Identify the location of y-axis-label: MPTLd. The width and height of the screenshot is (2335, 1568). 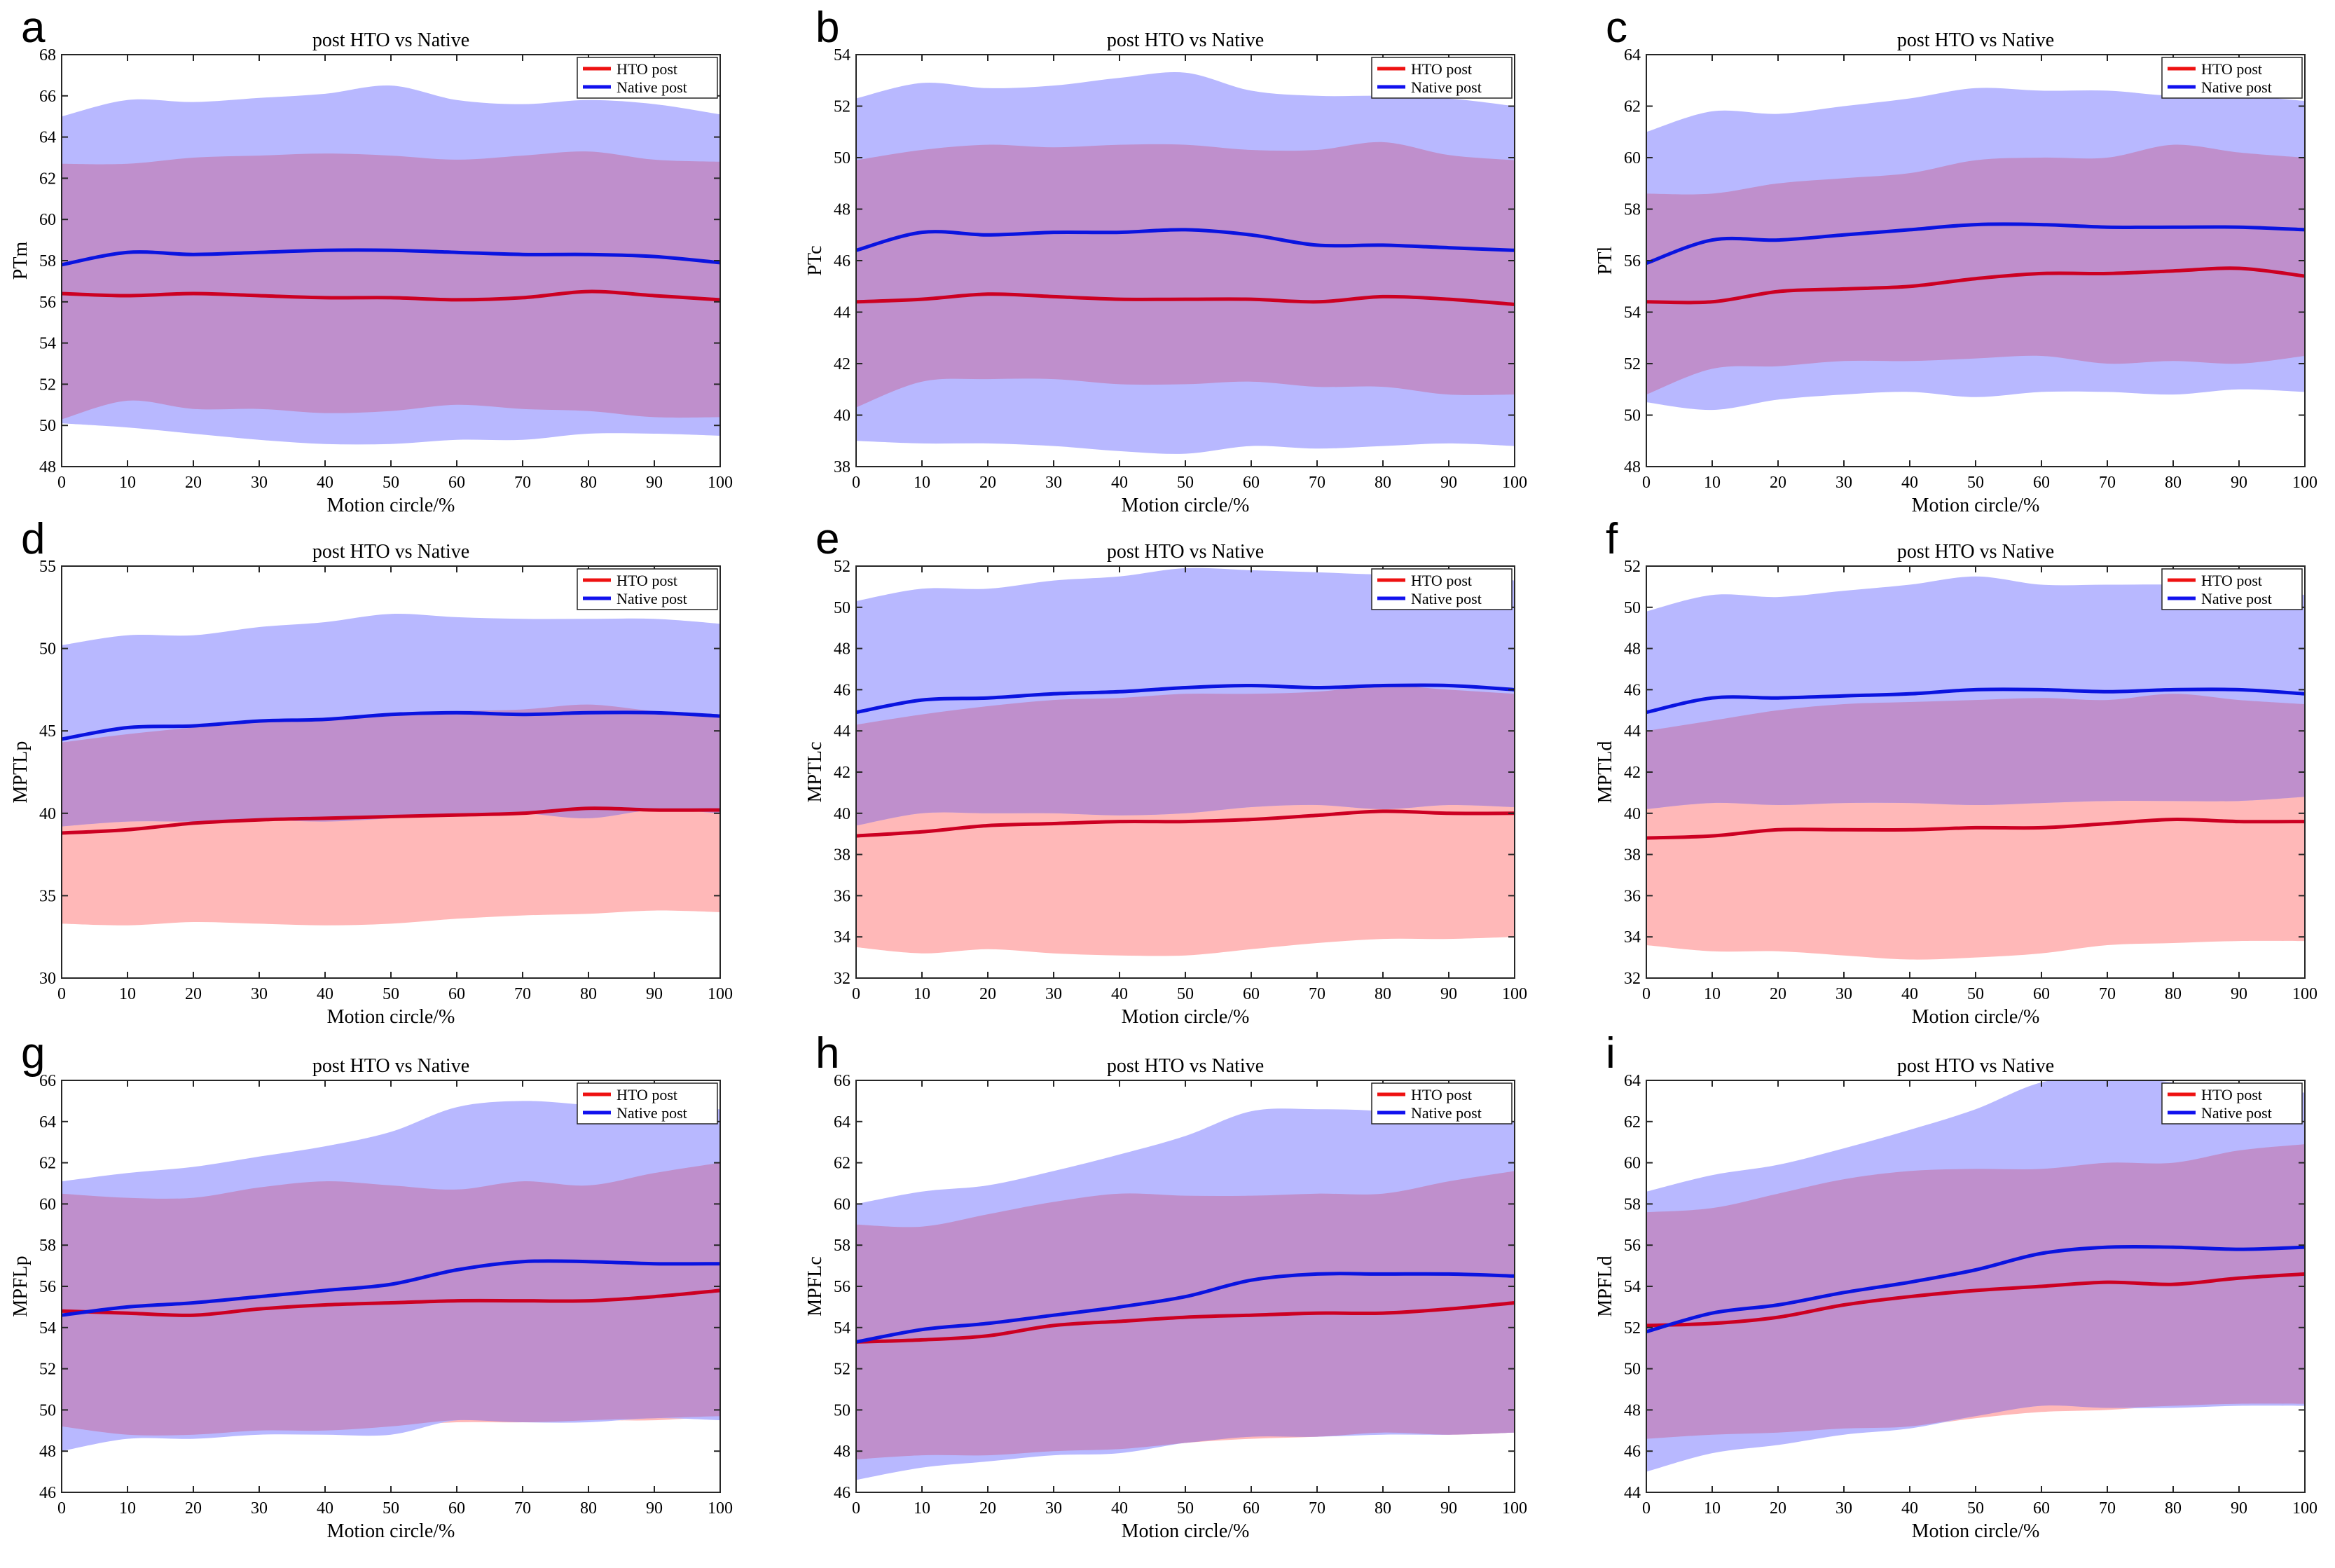
(1605, 772).